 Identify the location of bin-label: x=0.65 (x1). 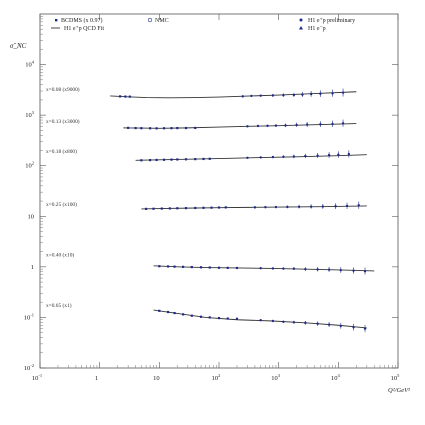
(59, 305).